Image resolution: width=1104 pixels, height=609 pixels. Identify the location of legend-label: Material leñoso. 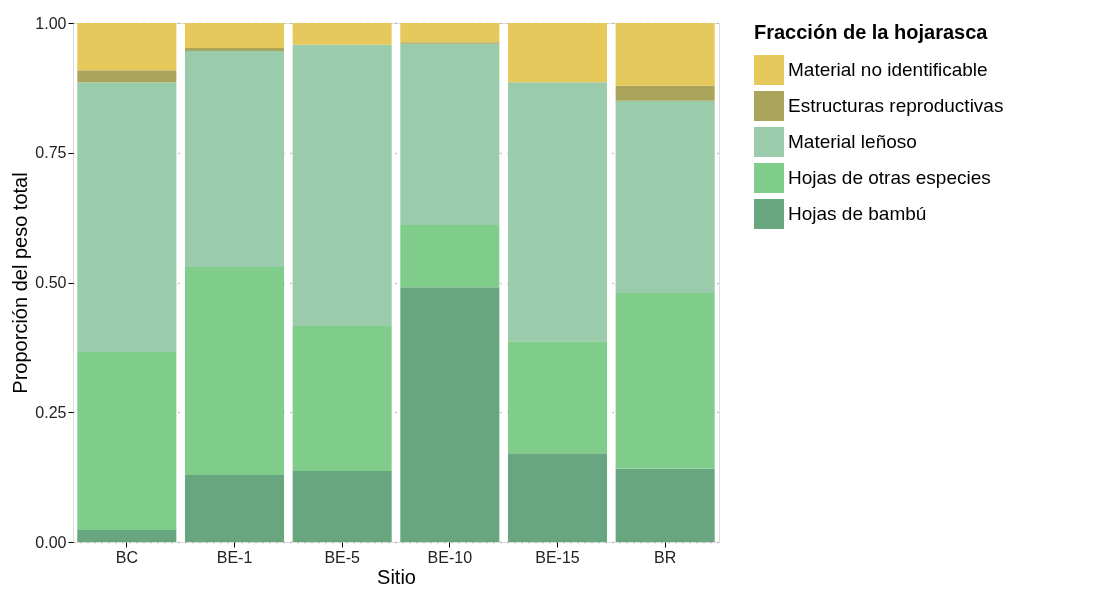
(852, 141).